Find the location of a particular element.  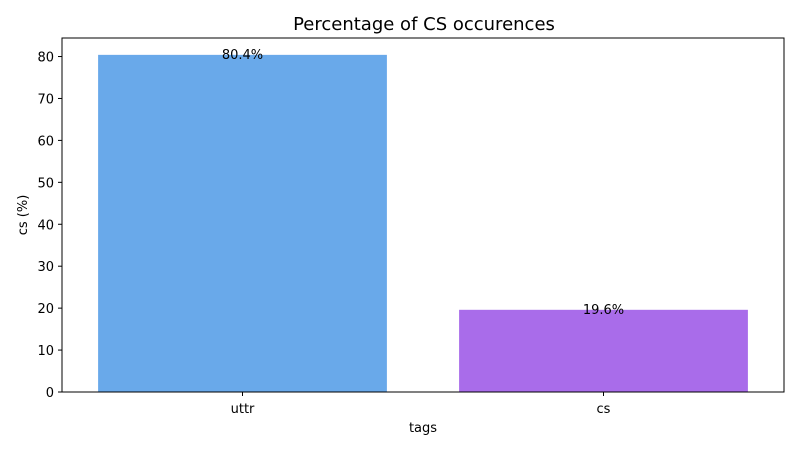

x-tick-label-cs: cs is located at coordinates (604, 409).